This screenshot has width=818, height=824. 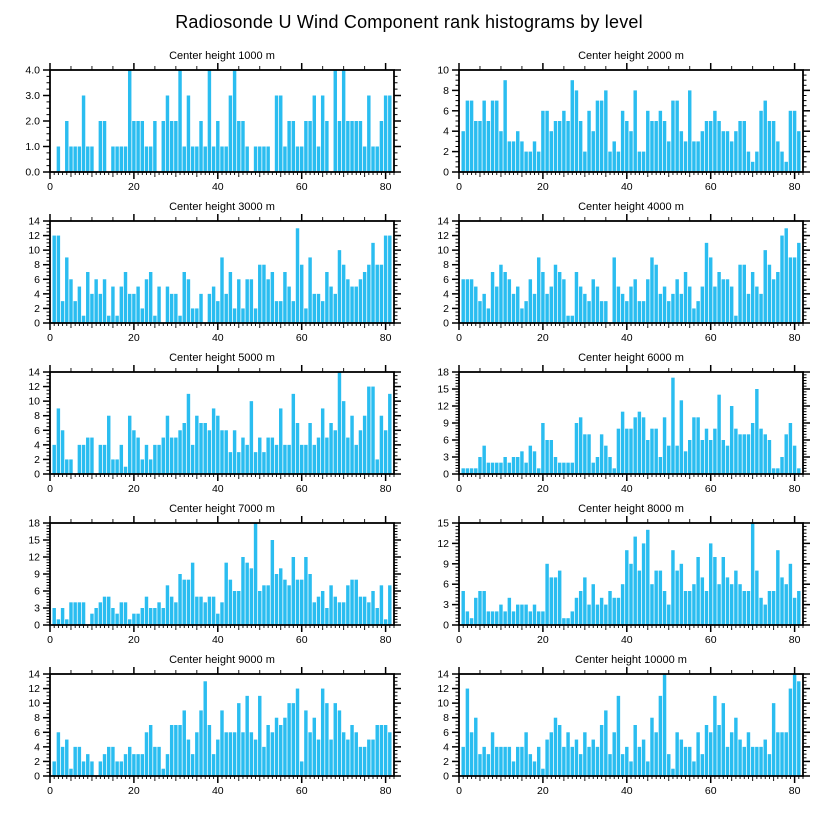 I want to click on plot-border, so click(x=631, y=423).